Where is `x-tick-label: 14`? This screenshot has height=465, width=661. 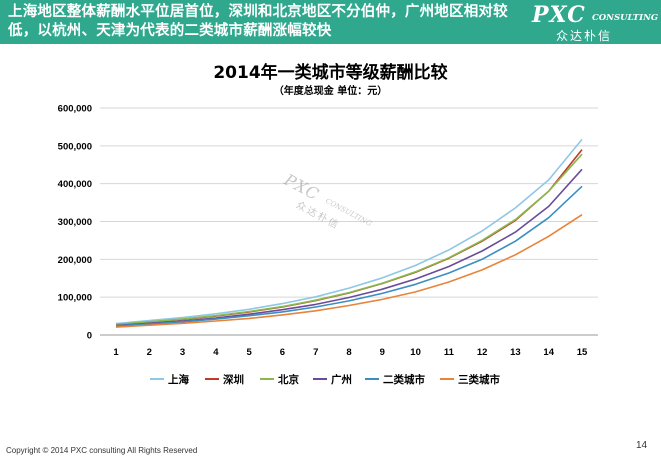
x-tick-label: 14 is located at coordinates (548, 352).